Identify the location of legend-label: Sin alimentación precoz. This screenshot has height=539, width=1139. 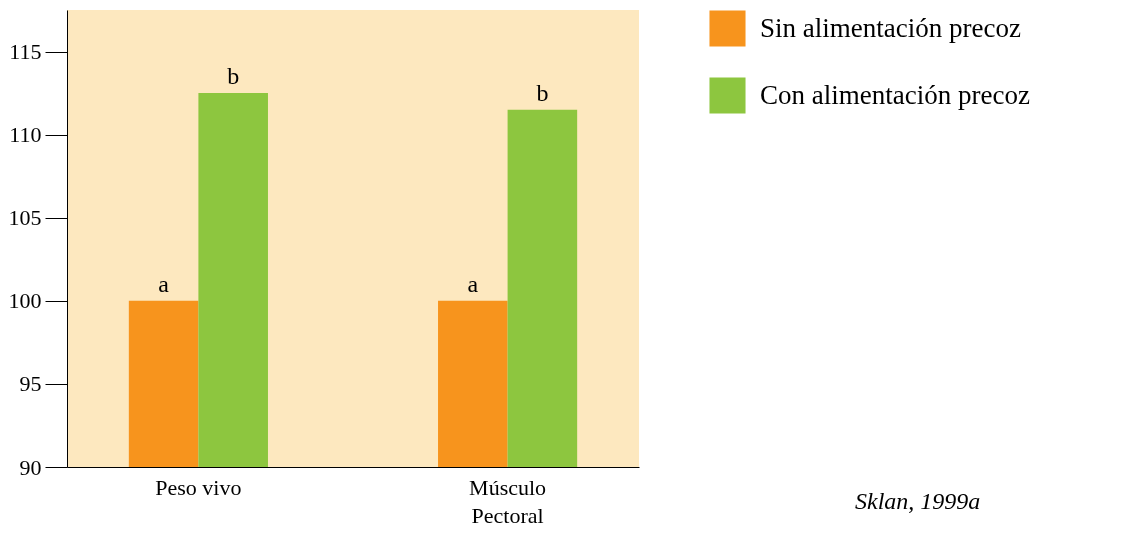
(890, 27).